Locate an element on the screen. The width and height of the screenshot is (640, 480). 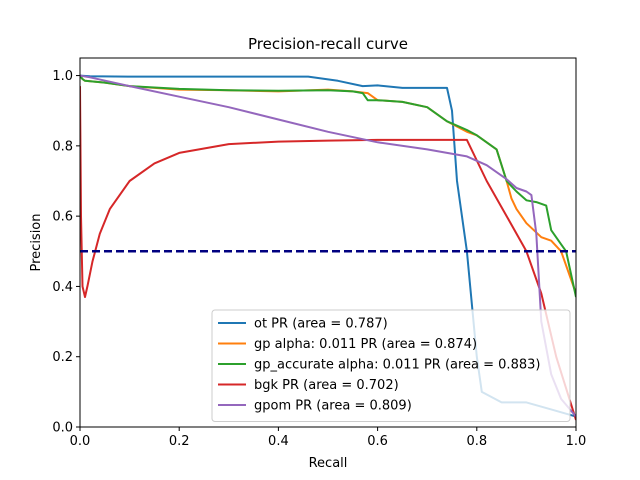
y-axis-label: Precision is located at coordinates (36, 242).